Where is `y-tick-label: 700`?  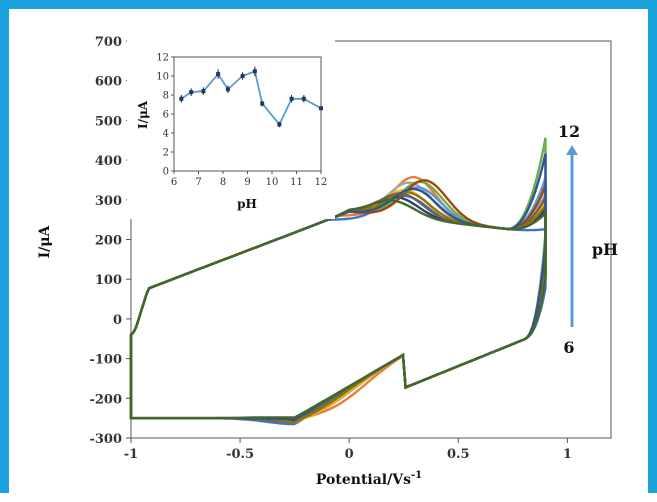
y-tick-label: 700 is located at coordinates (108, 42).